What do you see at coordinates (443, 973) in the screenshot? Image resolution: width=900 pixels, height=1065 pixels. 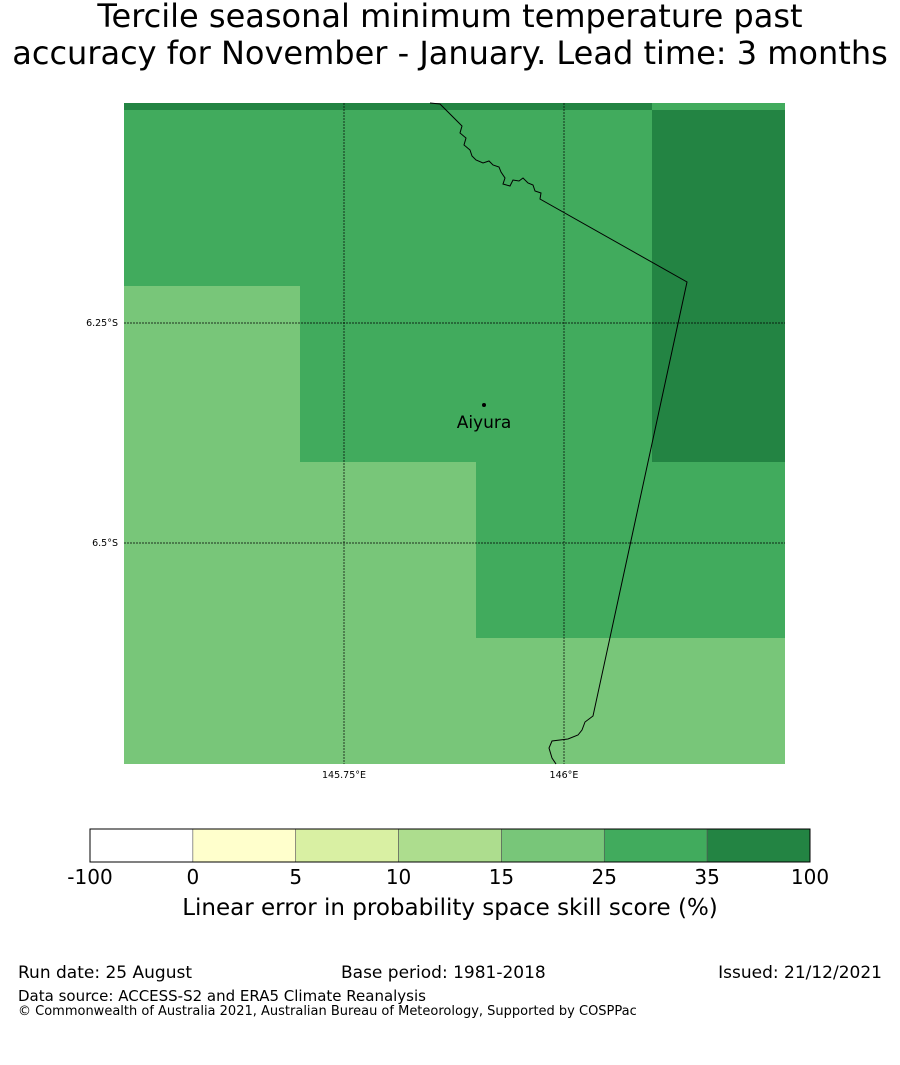 I see `base-period: Base period: 1981-2018` at bounding box center [443, 973].